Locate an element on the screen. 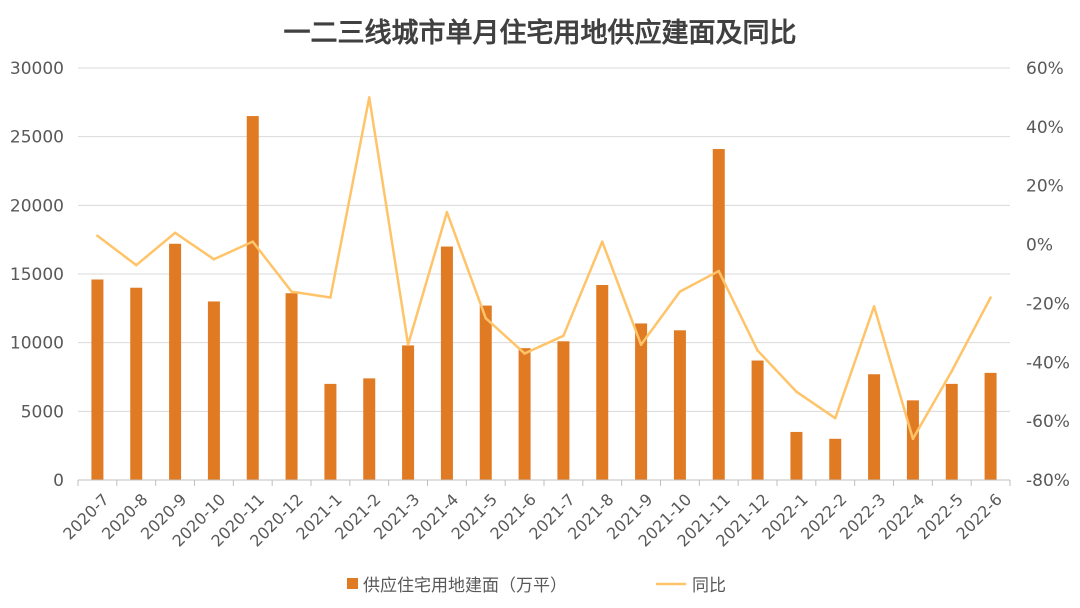 The image size is (1080, 608). y-right-tick-label: 40% is located at coordinates (1045, 128).